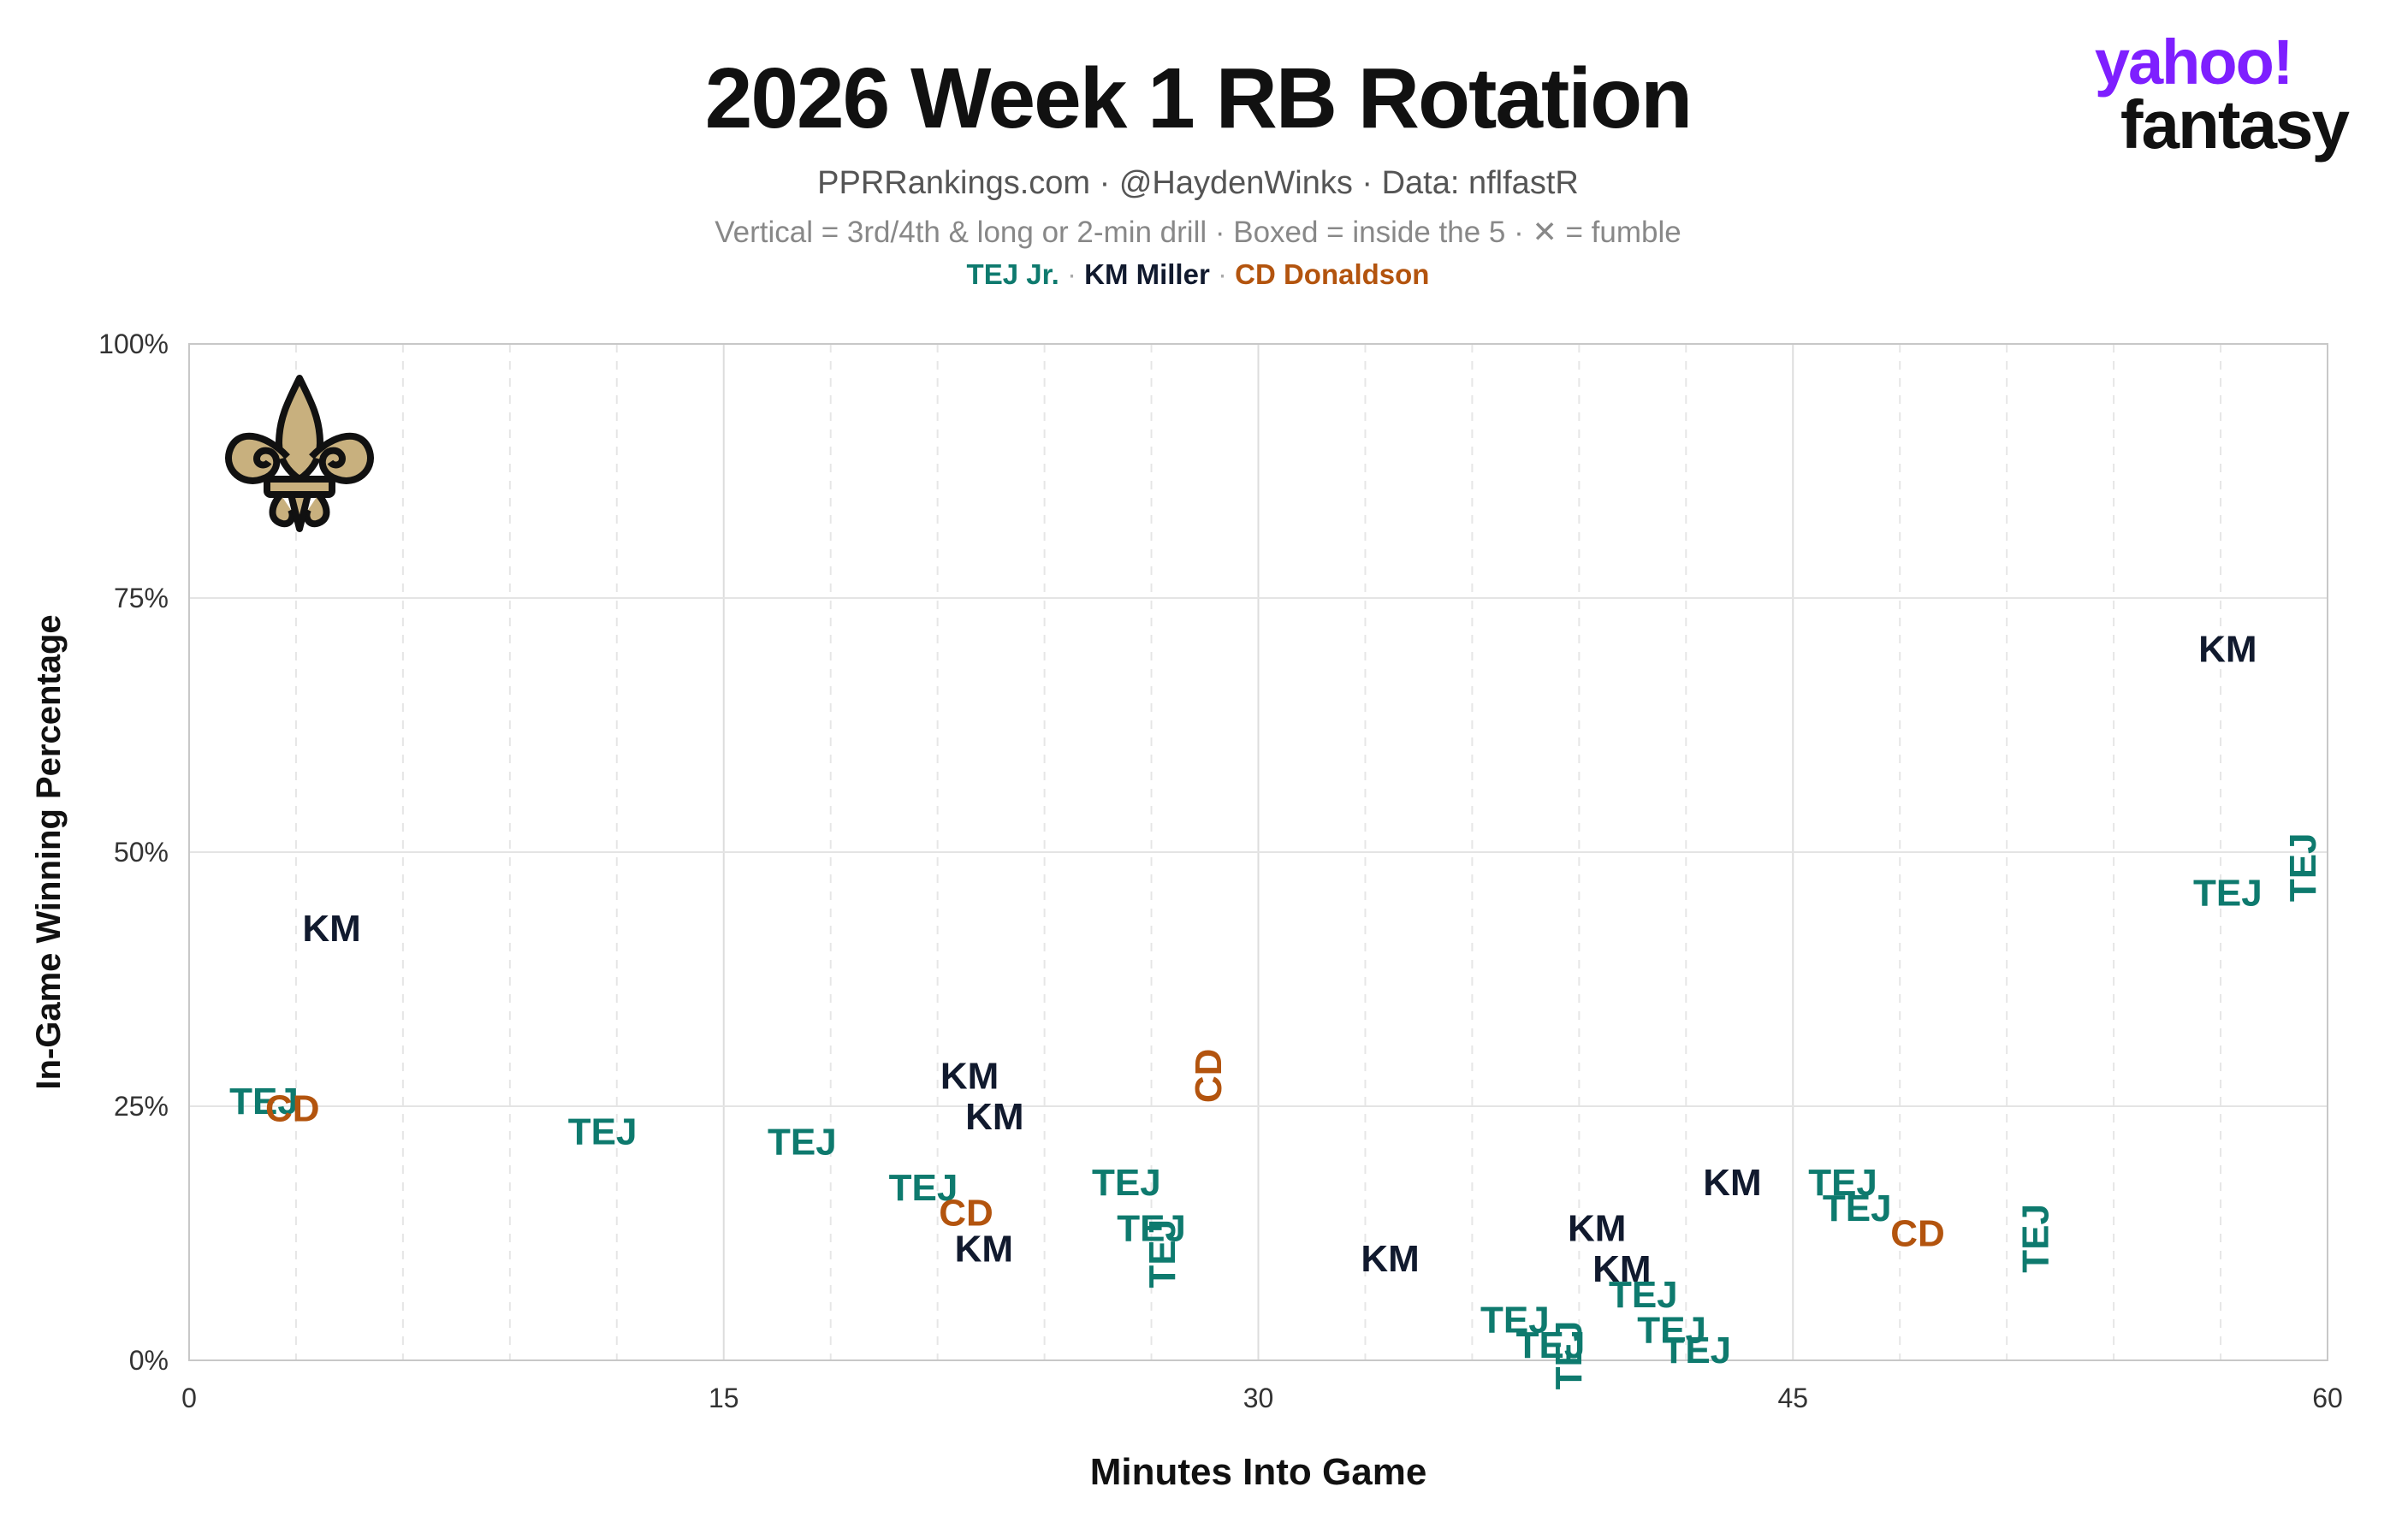 This screenshot has width=2396, height=1540. Describe the element at coordinates (149, 1360) in the screenshot. I see `y-tick-label: 0%` at that location.